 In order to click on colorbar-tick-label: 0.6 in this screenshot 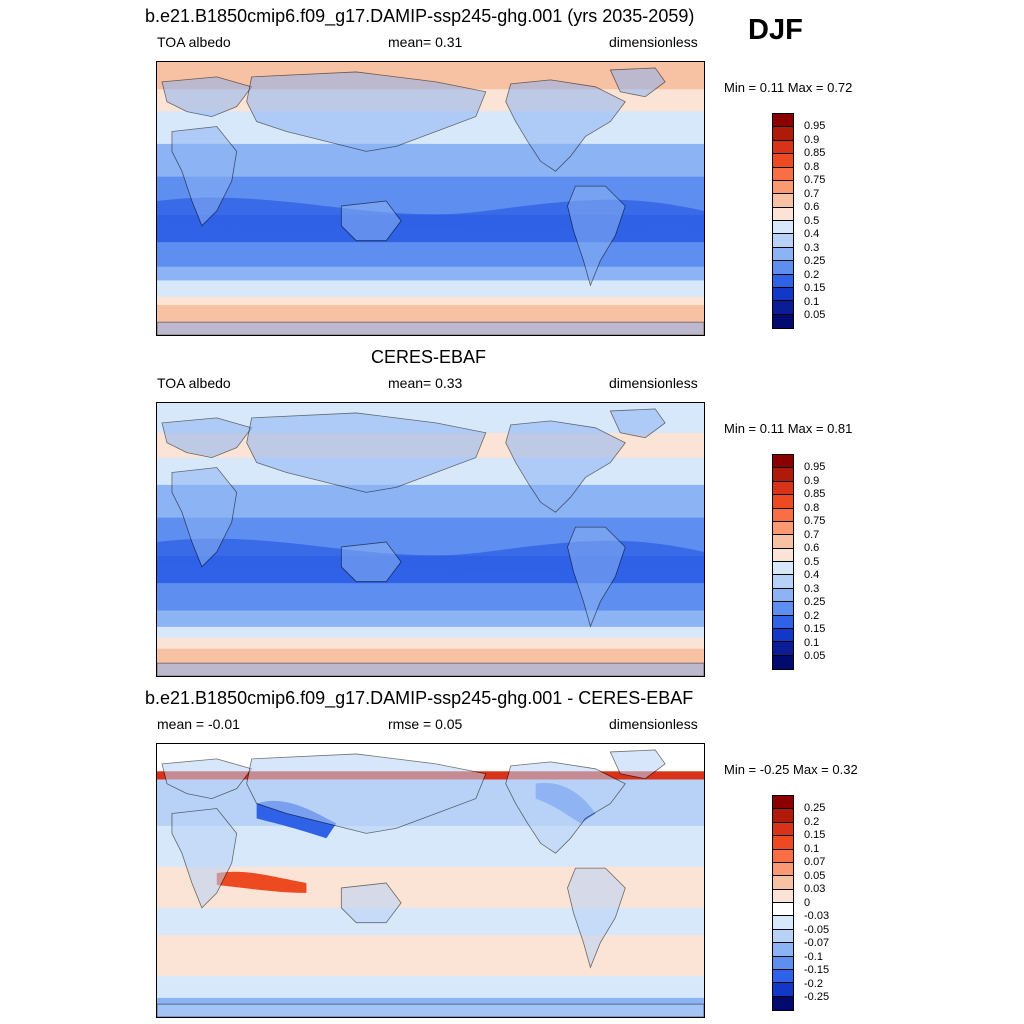, I will do `click(812, 207)`.